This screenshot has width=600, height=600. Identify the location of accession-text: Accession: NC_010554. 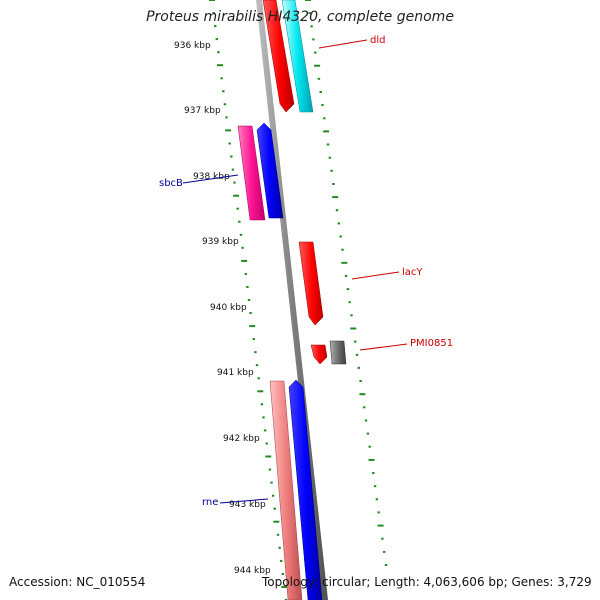
(77, 582).